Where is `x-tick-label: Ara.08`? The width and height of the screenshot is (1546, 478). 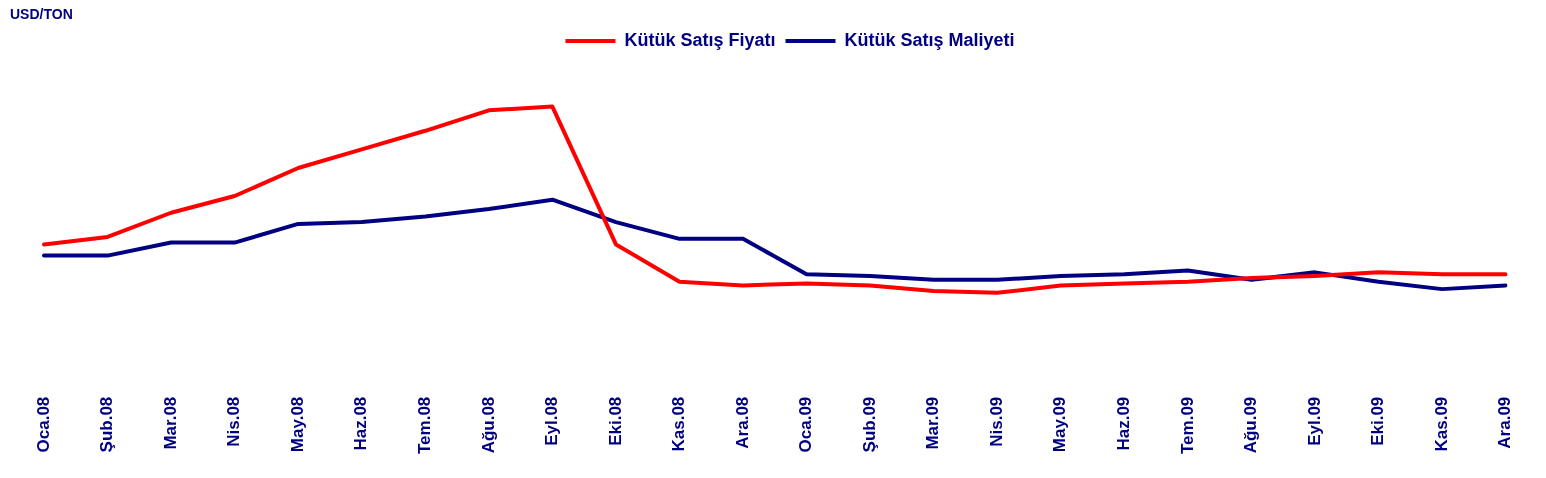 x-tick-label: Ara.08 is located at coordinates (742, 422).